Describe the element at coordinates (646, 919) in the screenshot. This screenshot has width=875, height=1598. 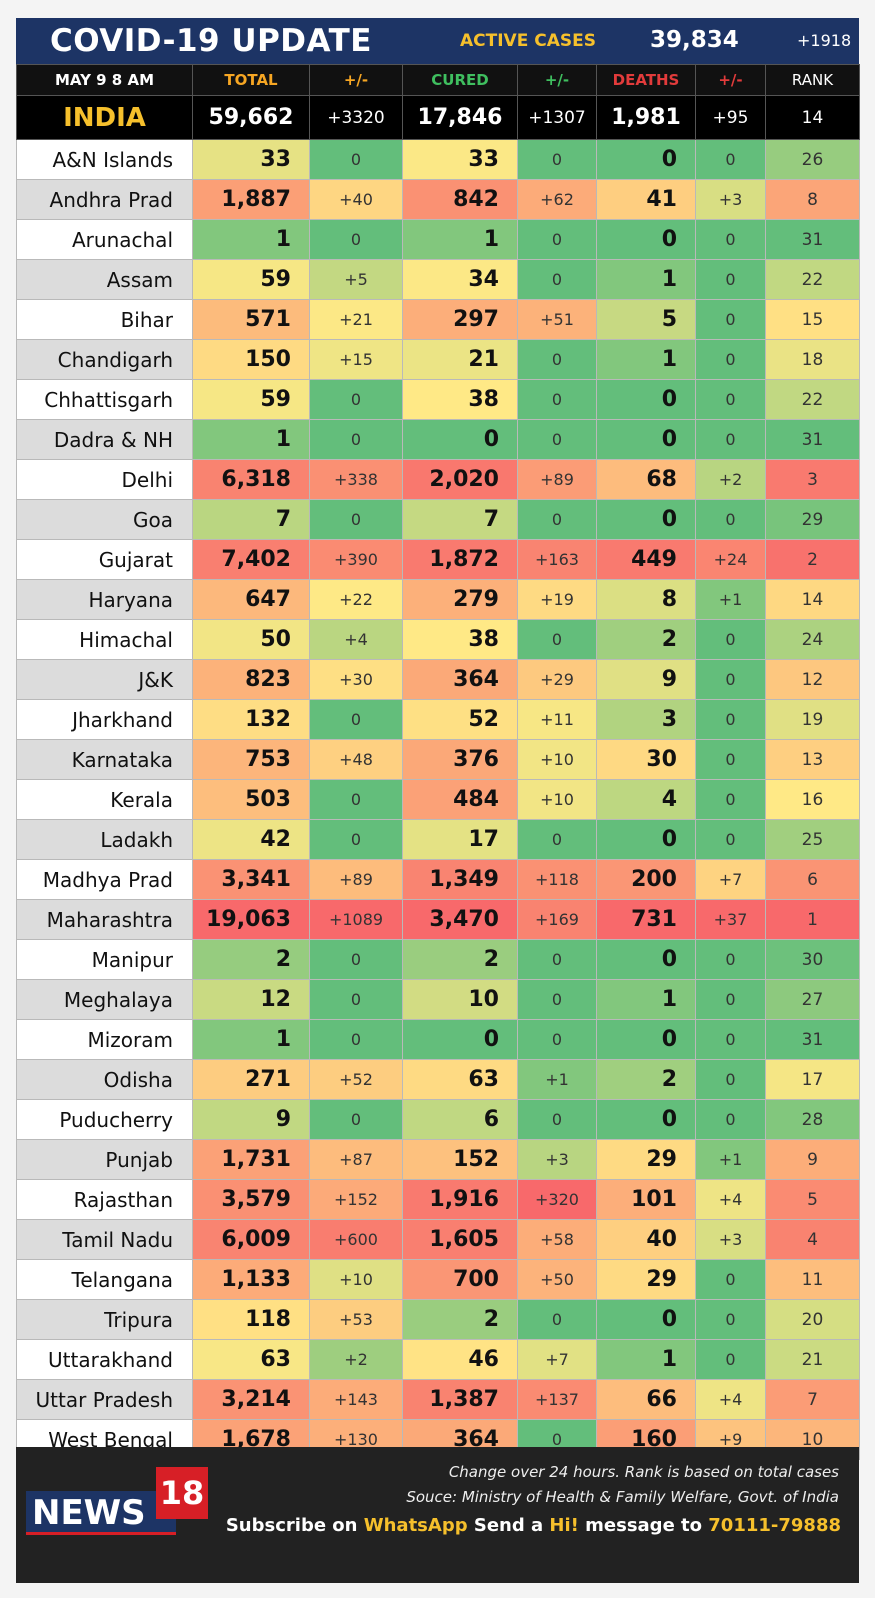
I see `cell-deaths: 731` at that location.